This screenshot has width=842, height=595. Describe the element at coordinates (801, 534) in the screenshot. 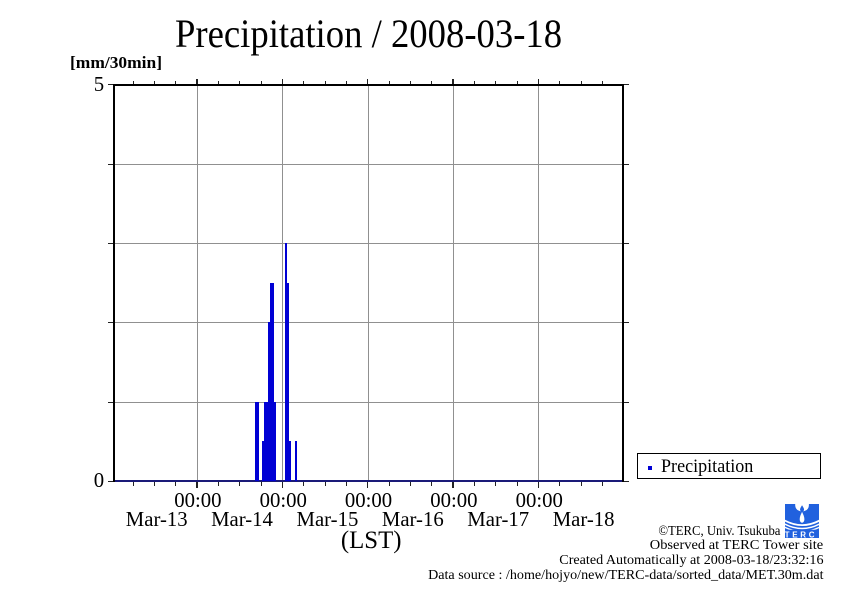

I see `svg-text: TERC` at that location.